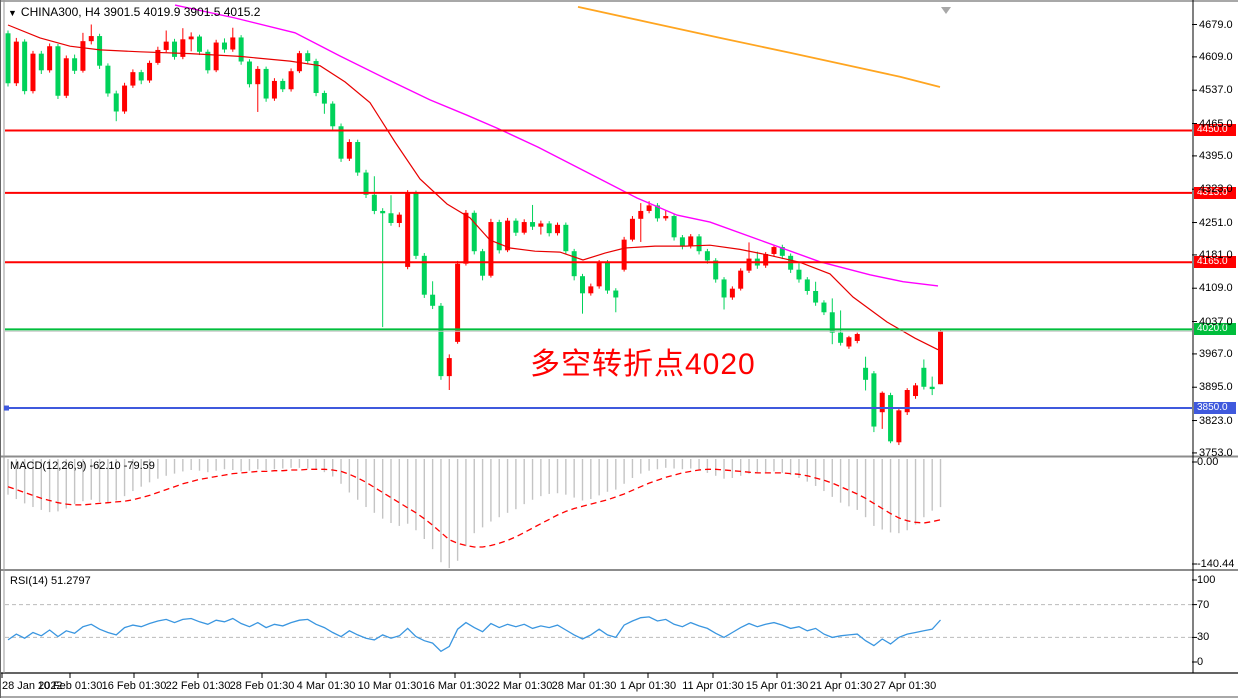 The height and width of the screenshot is (698, 1238). Describe the element at coordinates (946, 10) in the screenshot. I see `chart-shift-marker-icon` at that location.